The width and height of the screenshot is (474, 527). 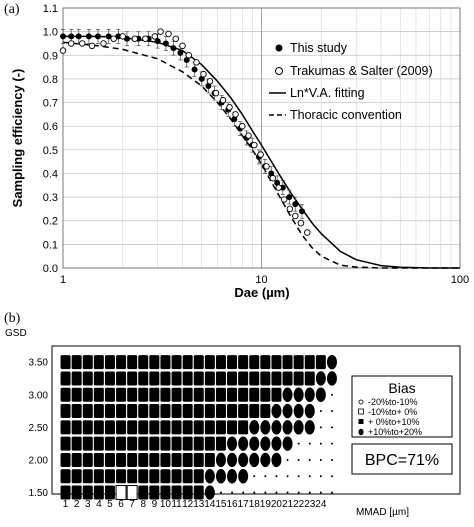 I want to click on y-tick-label: 0.4, so click(x=50, y=174).